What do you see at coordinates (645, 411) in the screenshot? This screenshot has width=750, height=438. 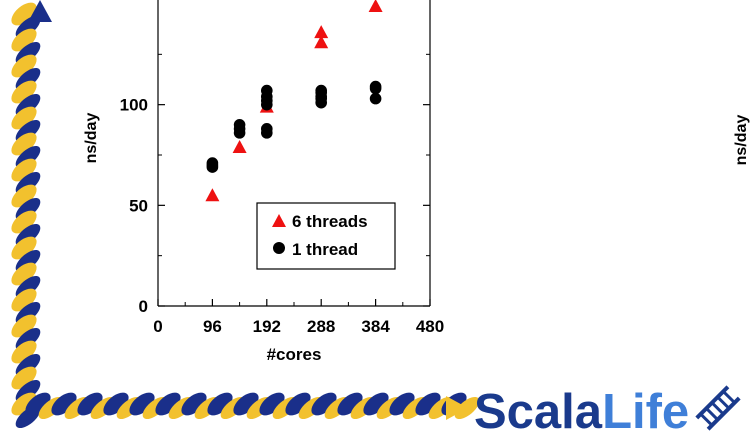 I see `logo-text-life: Life` at bounding box center [645, 411].